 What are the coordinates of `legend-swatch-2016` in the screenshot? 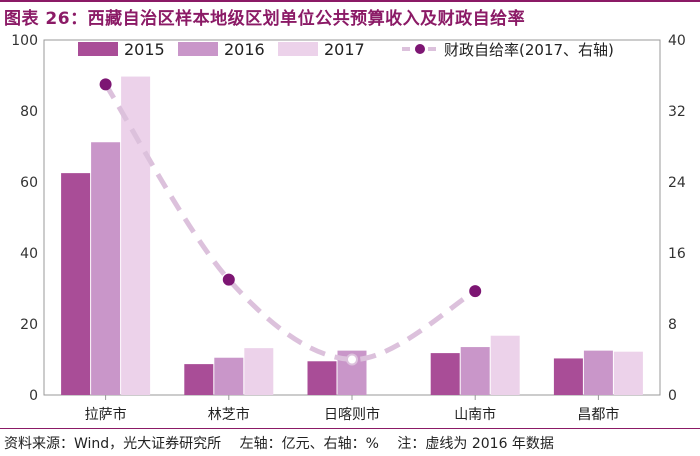 It's located at (198, 49).